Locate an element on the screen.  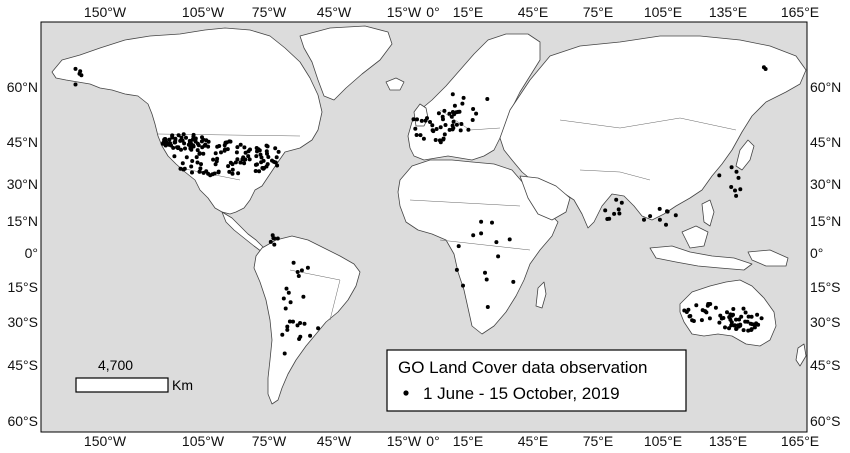
latitude-labels-right: 60°N 45°N 30°N 15°N 0° 15°S 30°S 45°S 60°S is located at coordinates (825, 254).